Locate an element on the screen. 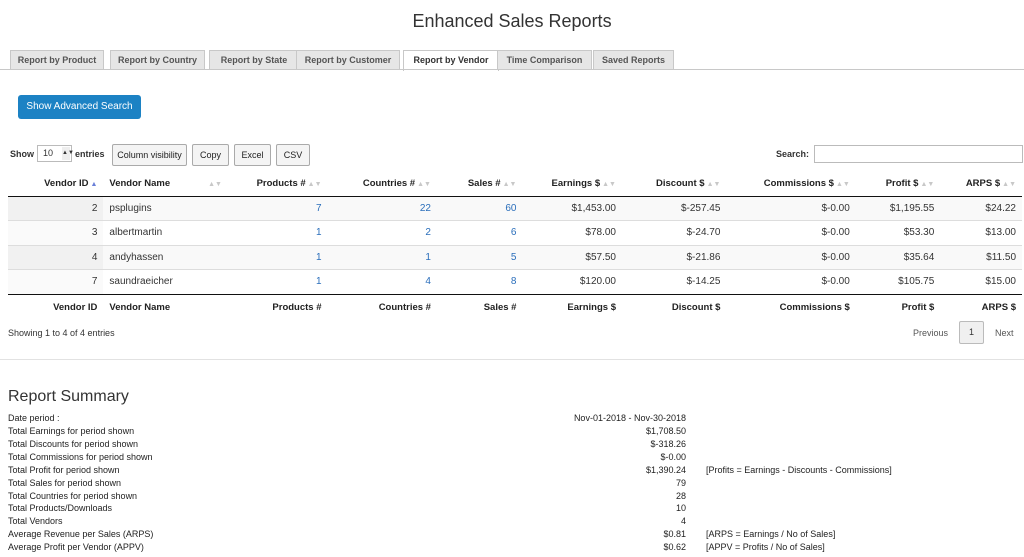  column-header-profit: Profit $ ▲▼ is located at coordinates (898, 184).